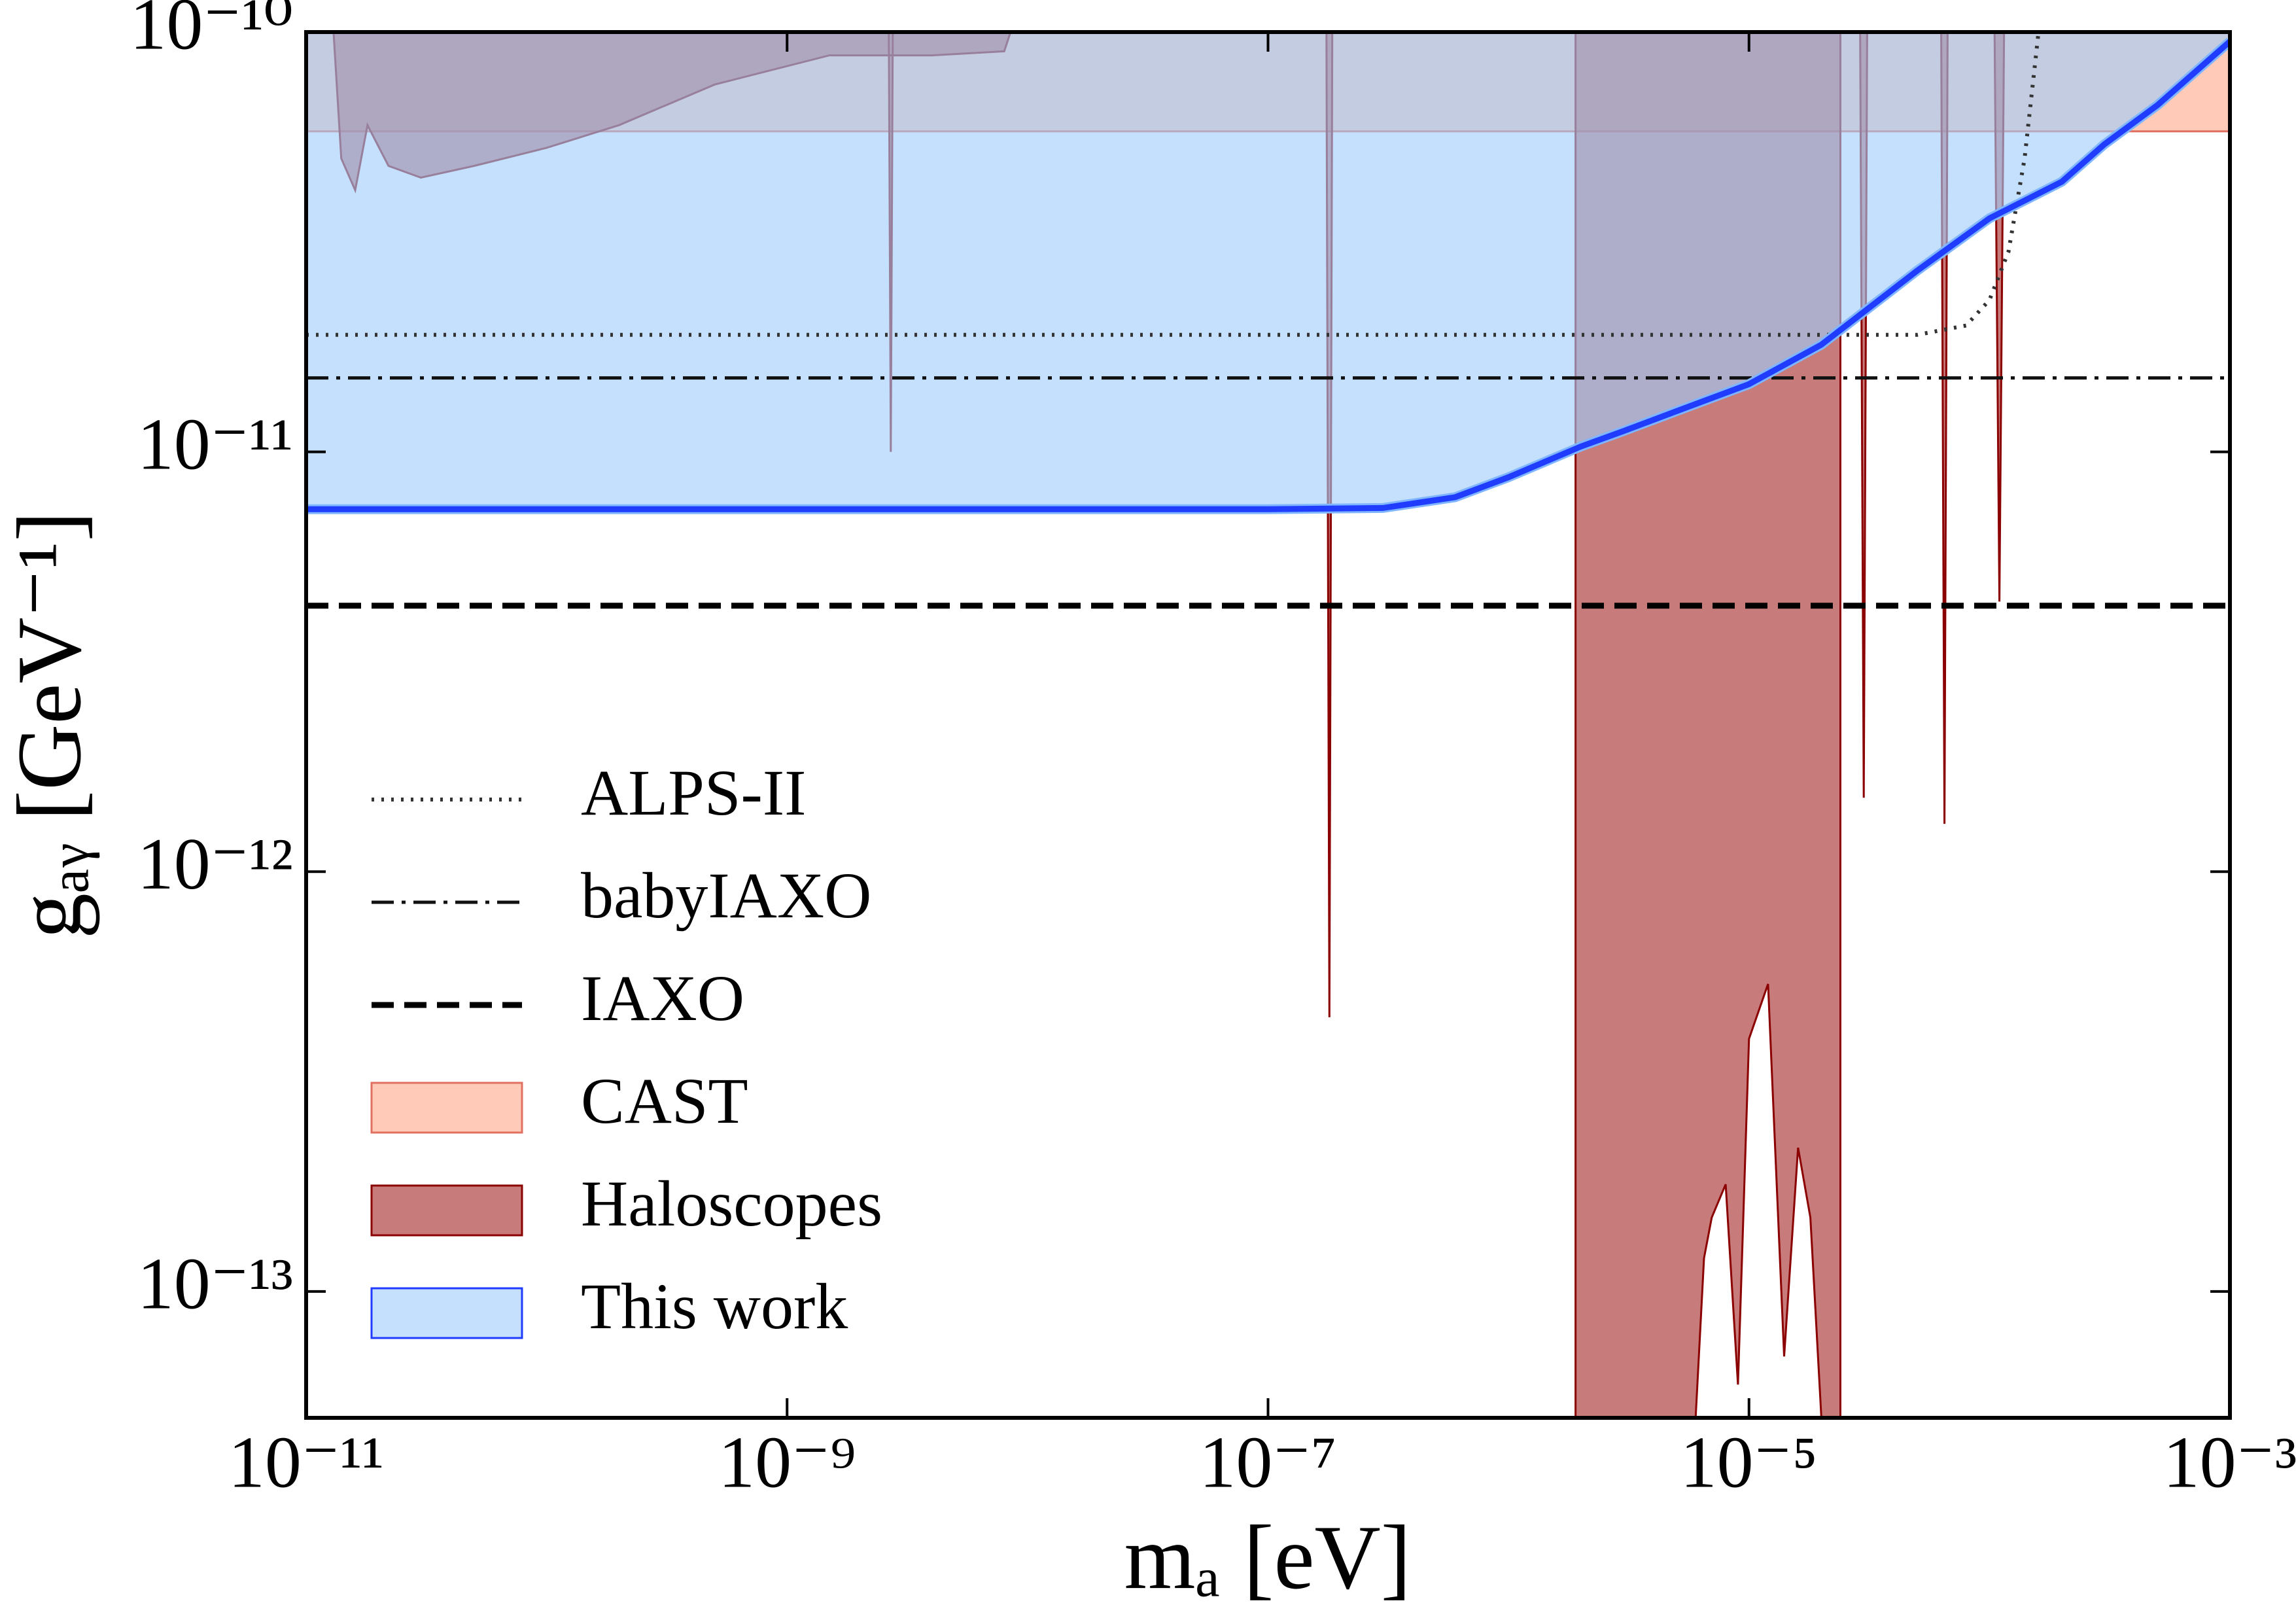 The height and width of the screenshot is (1620, 2296). What do you see at coordinates (215, 444) in the screenshot?
I see `y-tick-label: 10⁻¹¹` at bounding box center [215, 444].